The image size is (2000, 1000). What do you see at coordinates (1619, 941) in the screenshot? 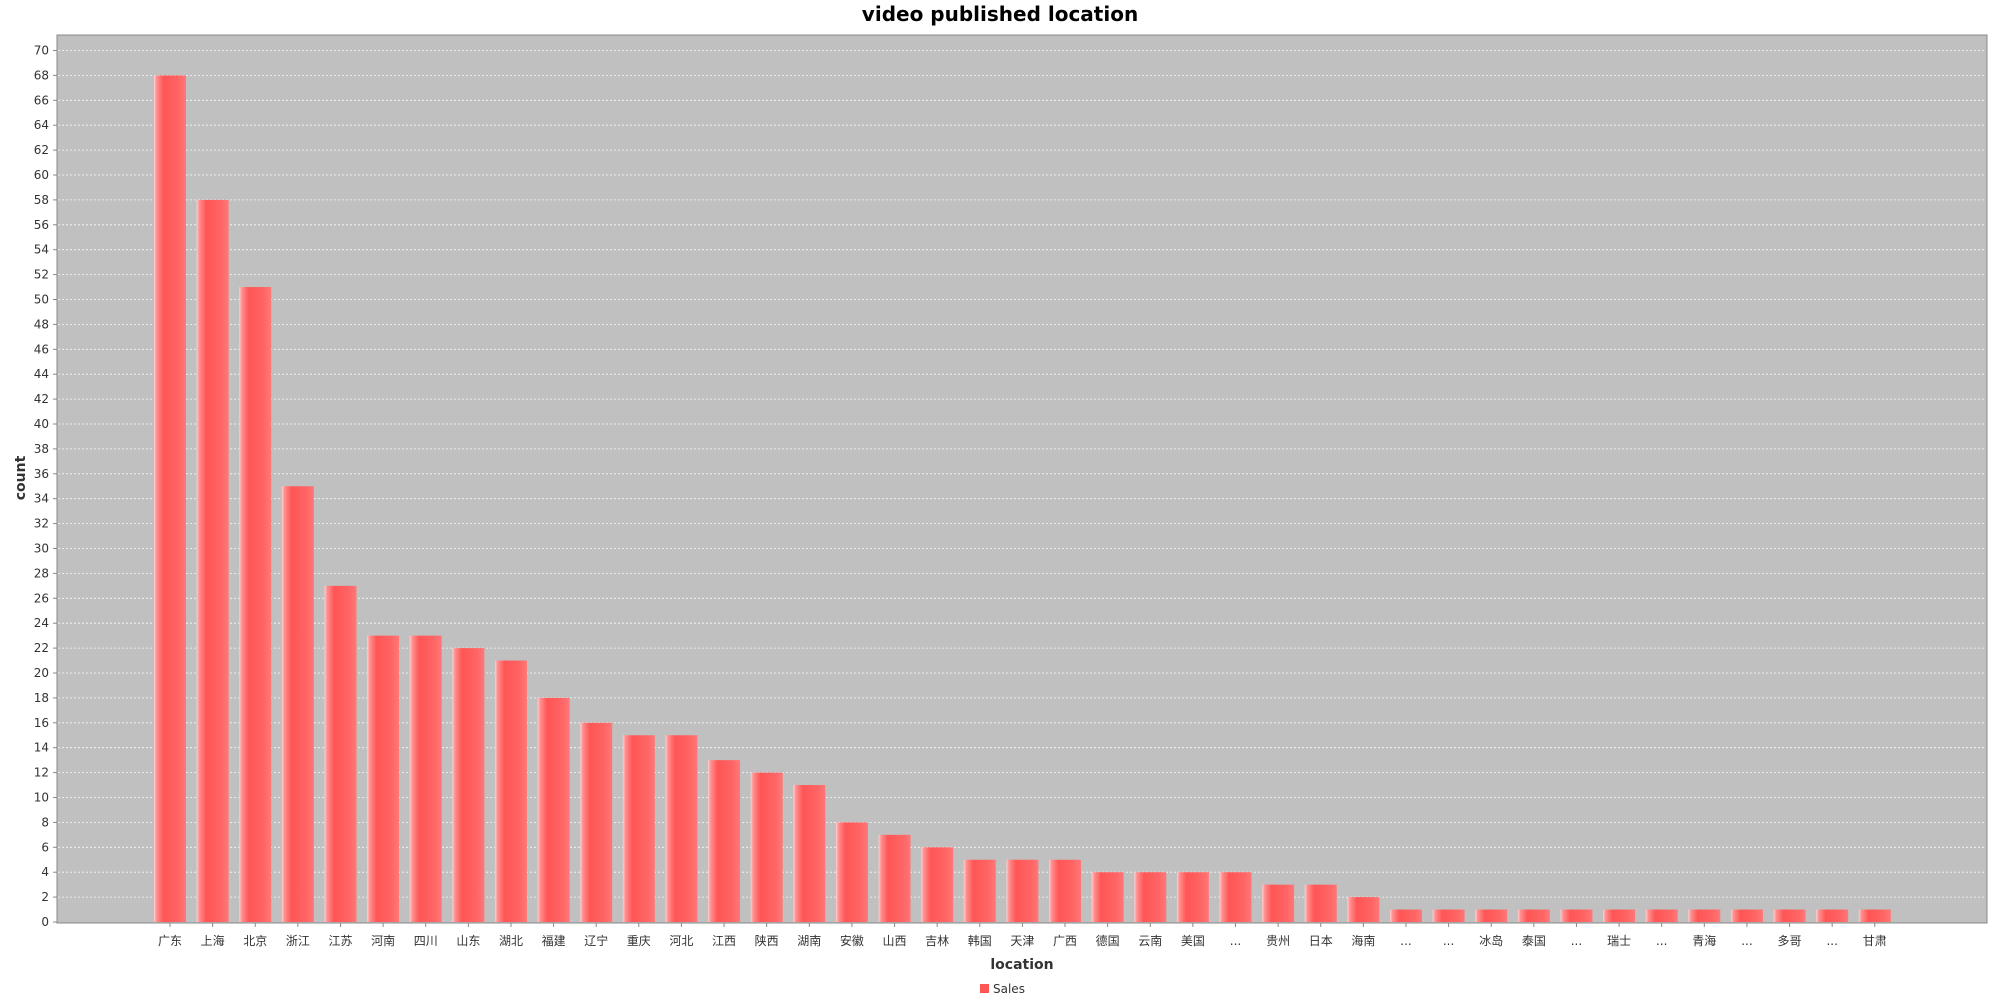
I see `x-tick-label: 瑞士` at bounding box center [1619, 941].